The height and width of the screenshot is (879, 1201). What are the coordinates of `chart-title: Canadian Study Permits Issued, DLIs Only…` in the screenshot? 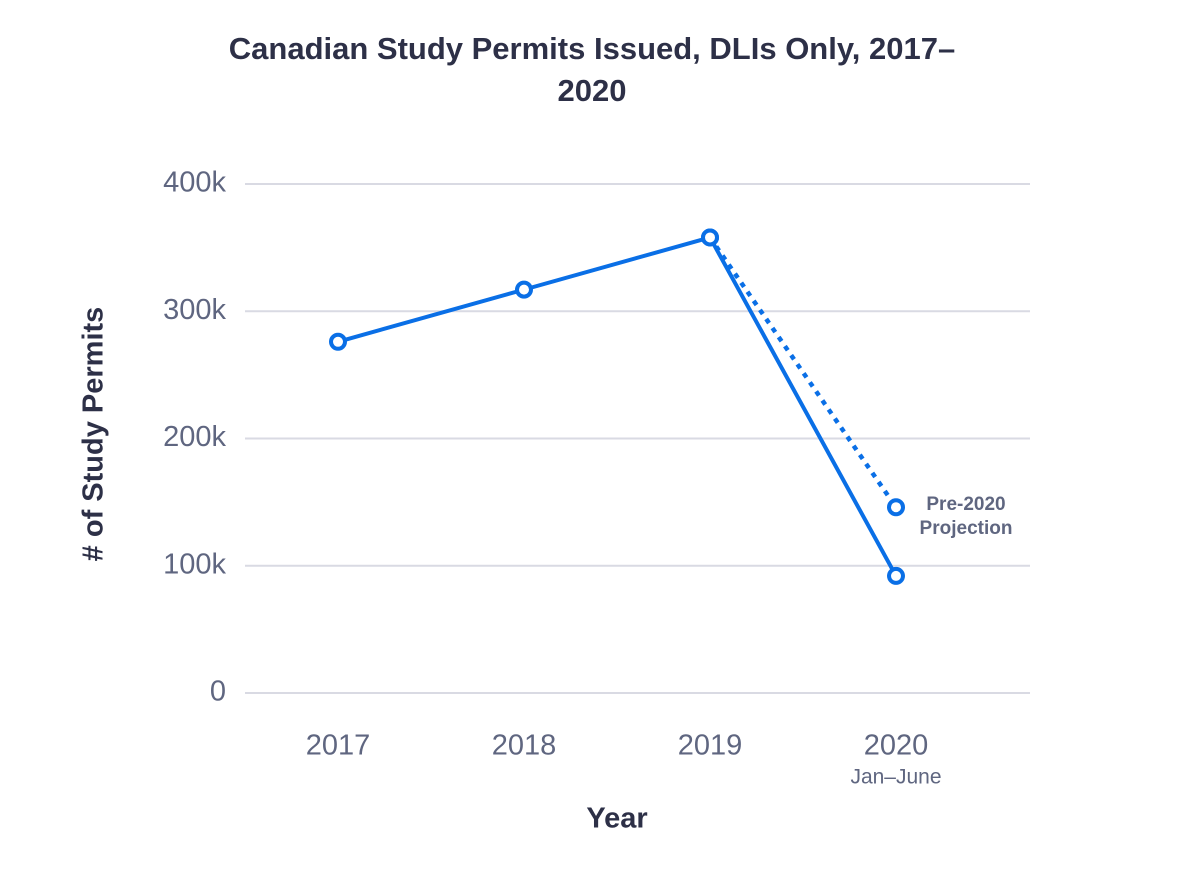 It's located at (592, 69).